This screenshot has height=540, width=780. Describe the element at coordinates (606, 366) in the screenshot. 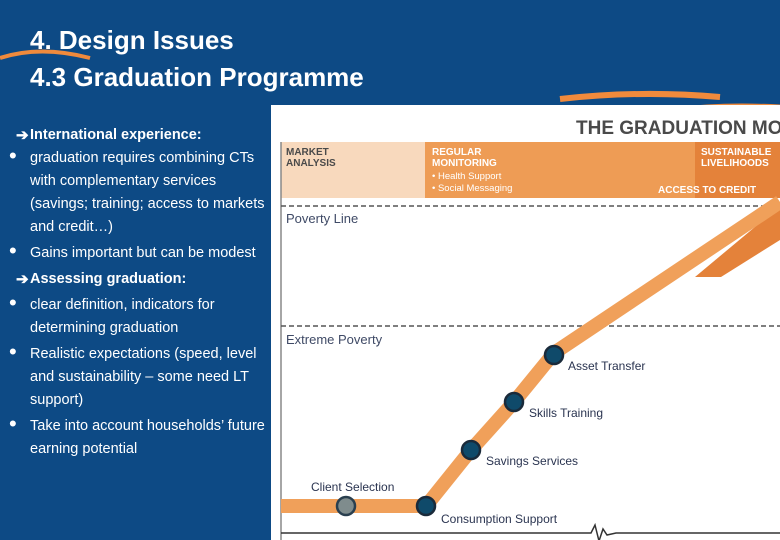

I see `asset-transfer-label: Asset Transfer` at that location.